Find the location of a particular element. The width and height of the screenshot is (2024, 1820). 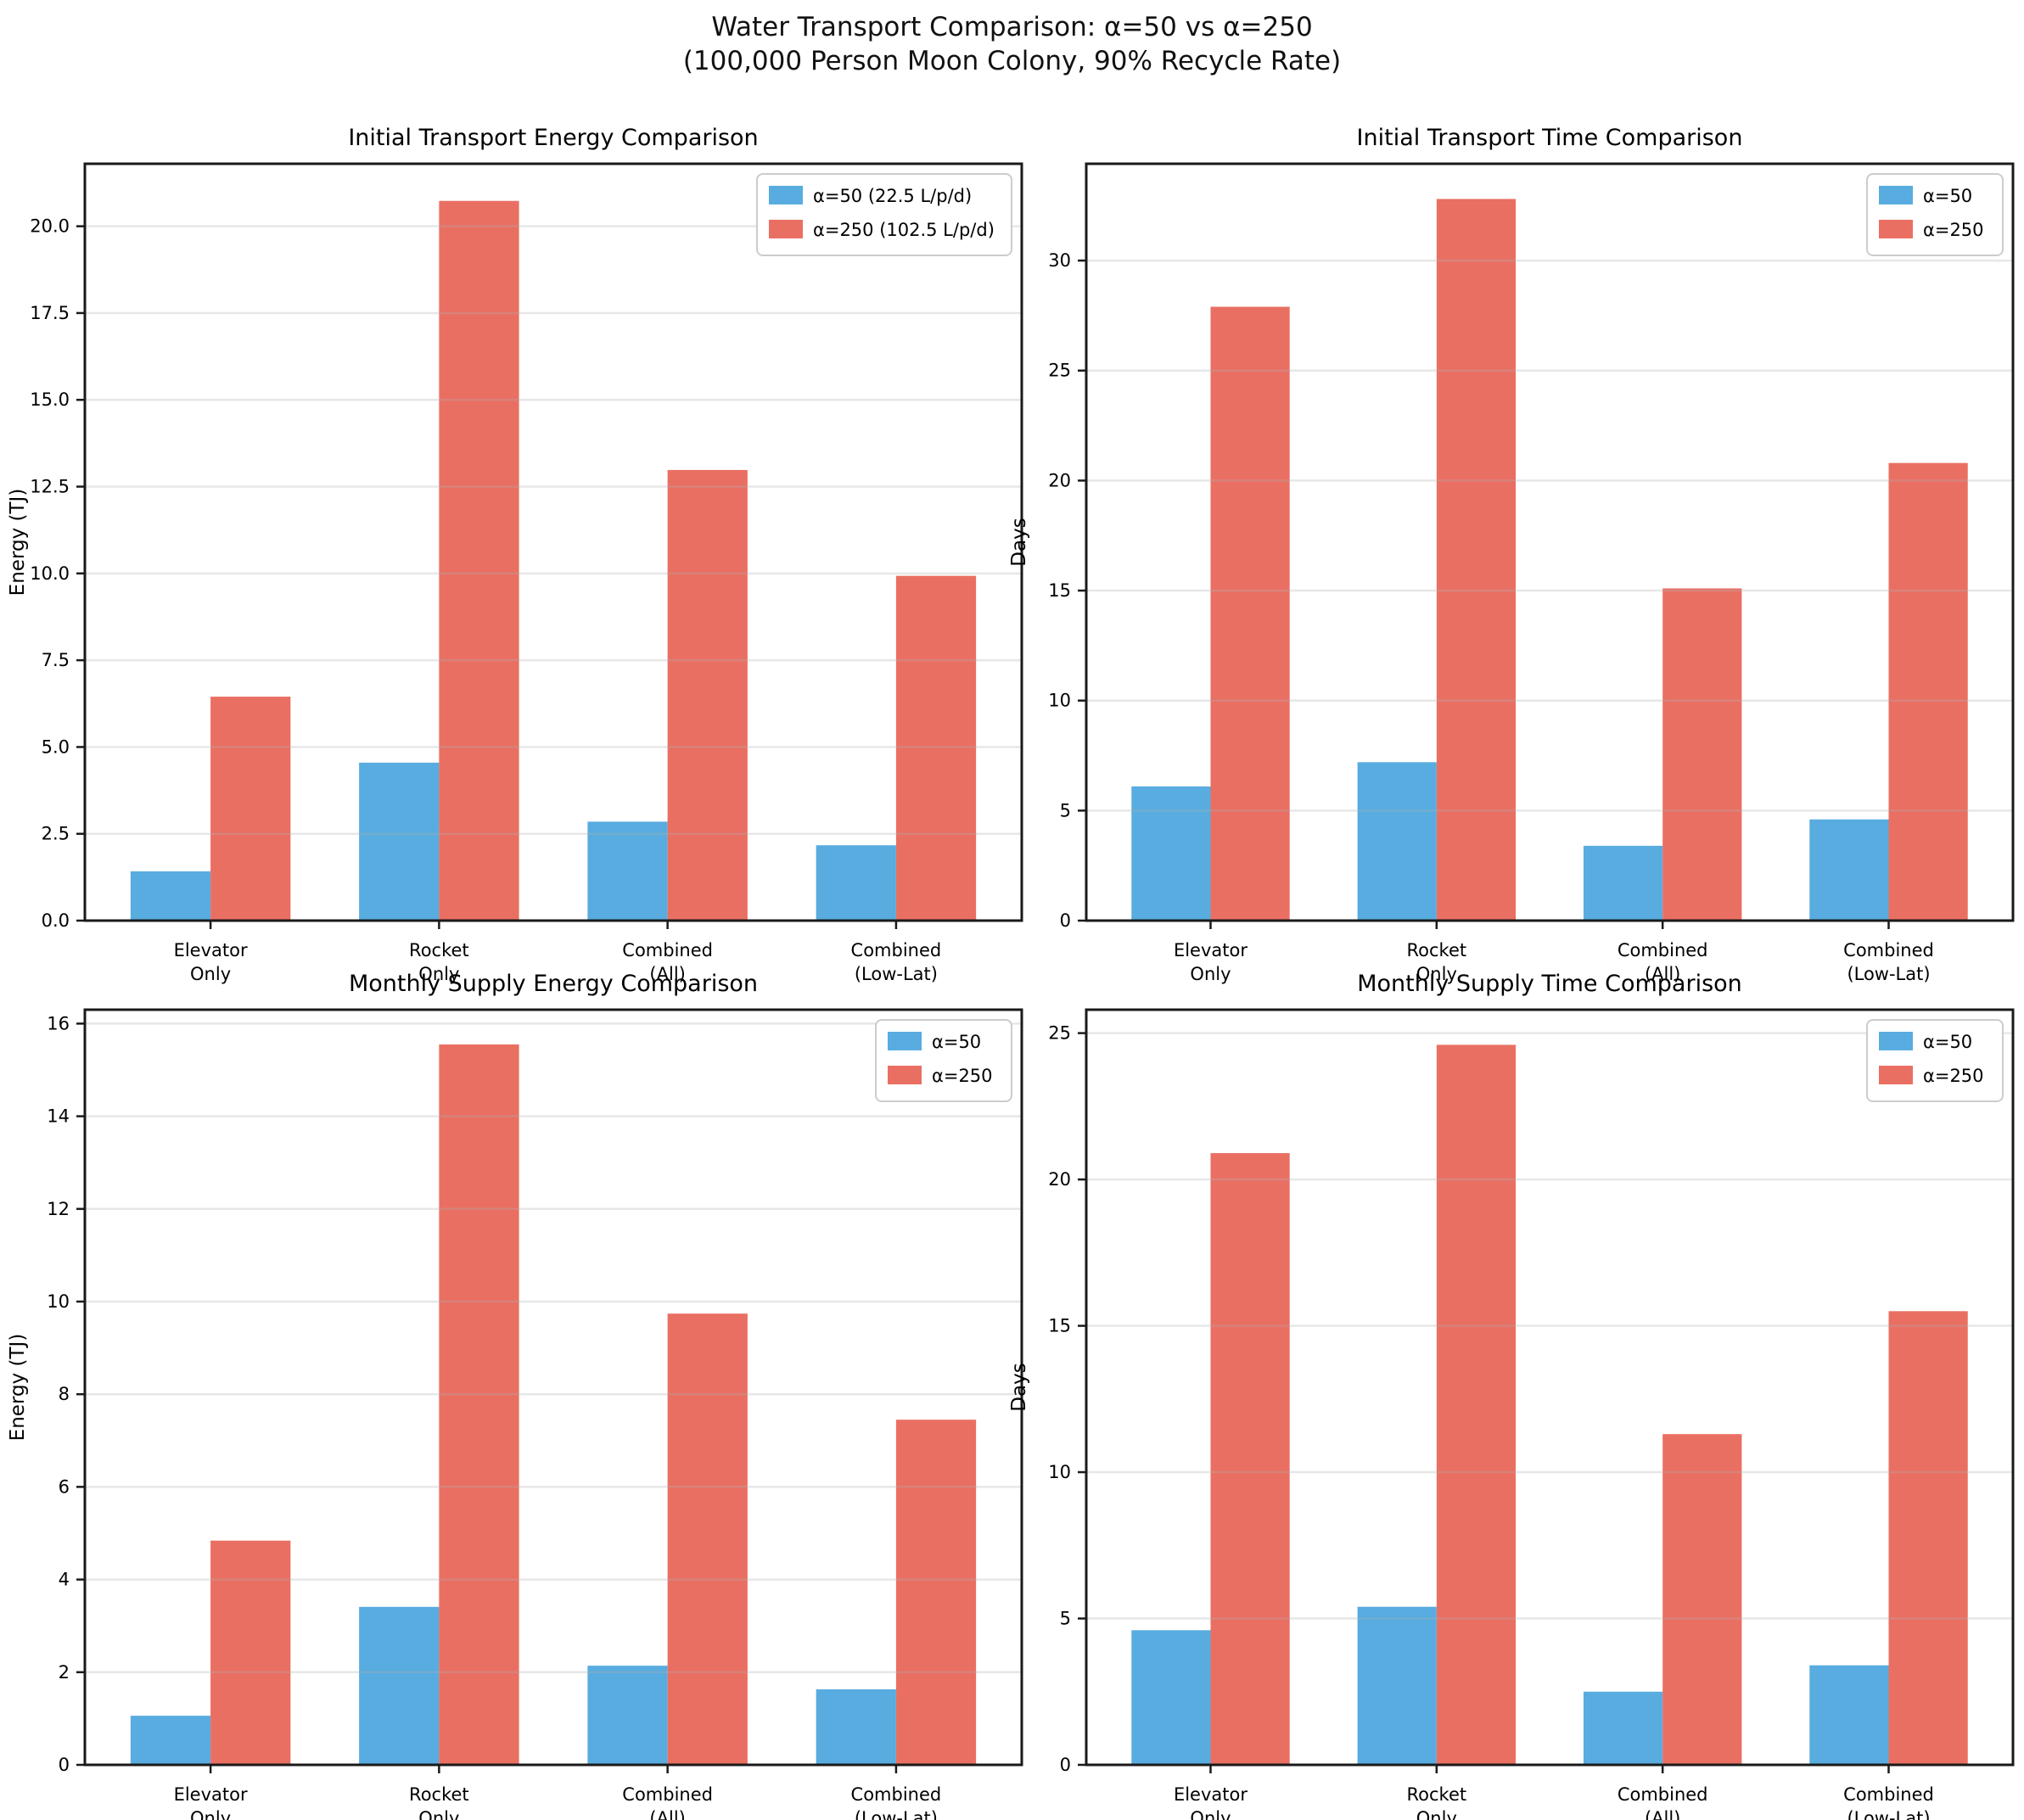

y-tick-label: 15.0 is located at coordinates (50, 399).